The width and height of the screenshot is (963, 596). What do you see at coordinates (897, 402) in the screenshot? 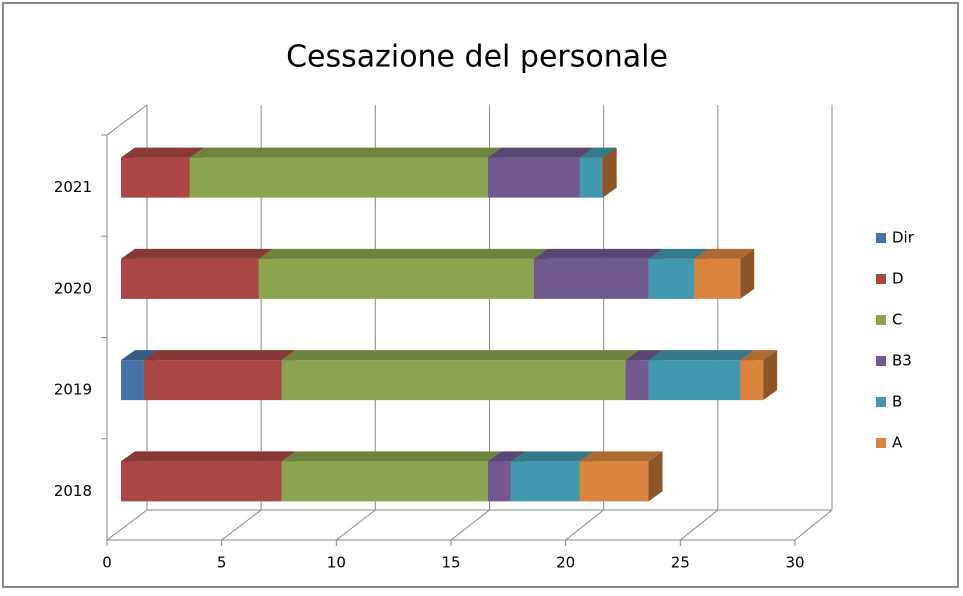
I see `legend-label: B` at bounding box center [897, 402].